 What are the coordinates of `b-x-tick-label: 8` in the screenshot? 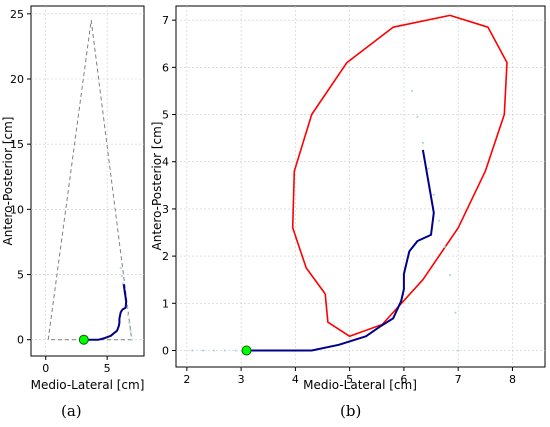 It's located at (512, 379).